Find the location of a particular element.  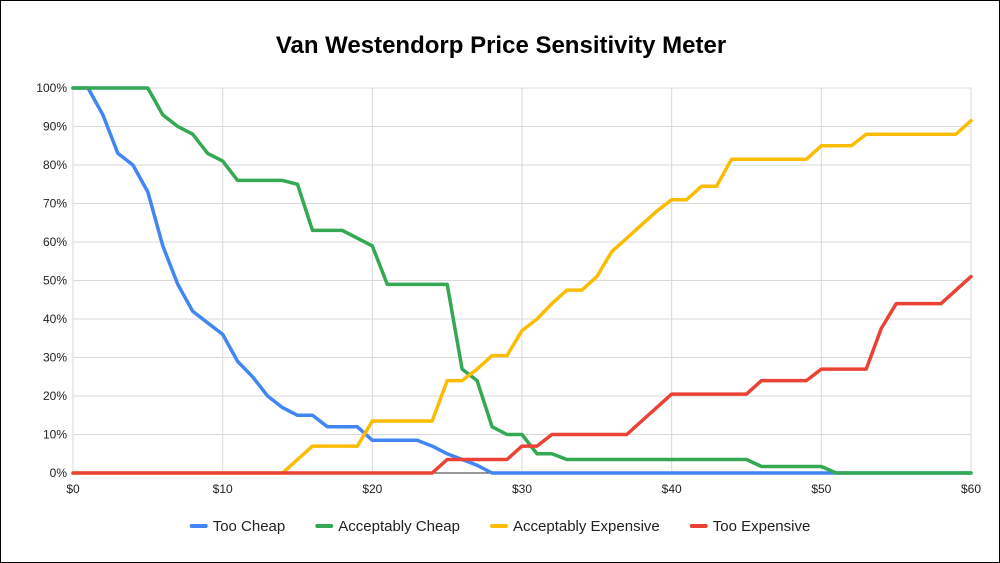

x-tick-label: $40 is located at coordinates (672, 489).